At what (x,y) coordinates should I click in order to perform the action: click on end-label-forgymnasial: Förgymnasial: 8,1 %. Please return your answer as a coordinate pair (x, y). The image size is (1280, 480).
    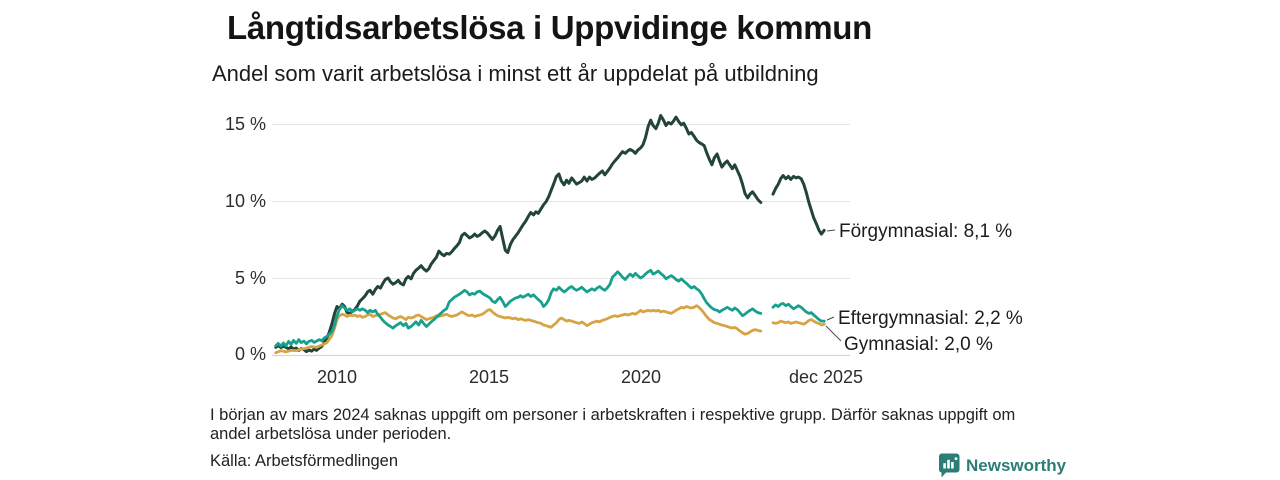
    Looking at the image, I should click on (925, 231).